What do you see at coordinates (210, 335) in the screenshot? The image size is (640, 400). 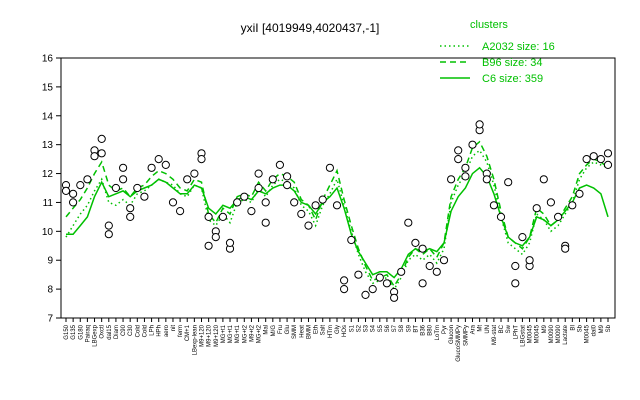 I see `x-tick-label-20: M9+120` at bounding box center [210, 335].